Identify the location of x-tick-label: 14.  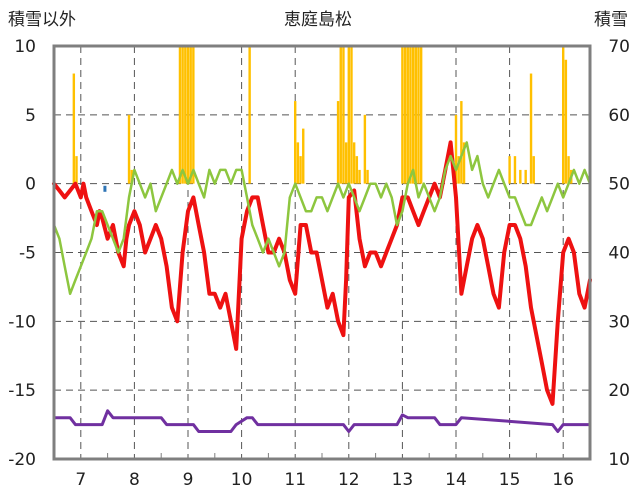
(456, 480).